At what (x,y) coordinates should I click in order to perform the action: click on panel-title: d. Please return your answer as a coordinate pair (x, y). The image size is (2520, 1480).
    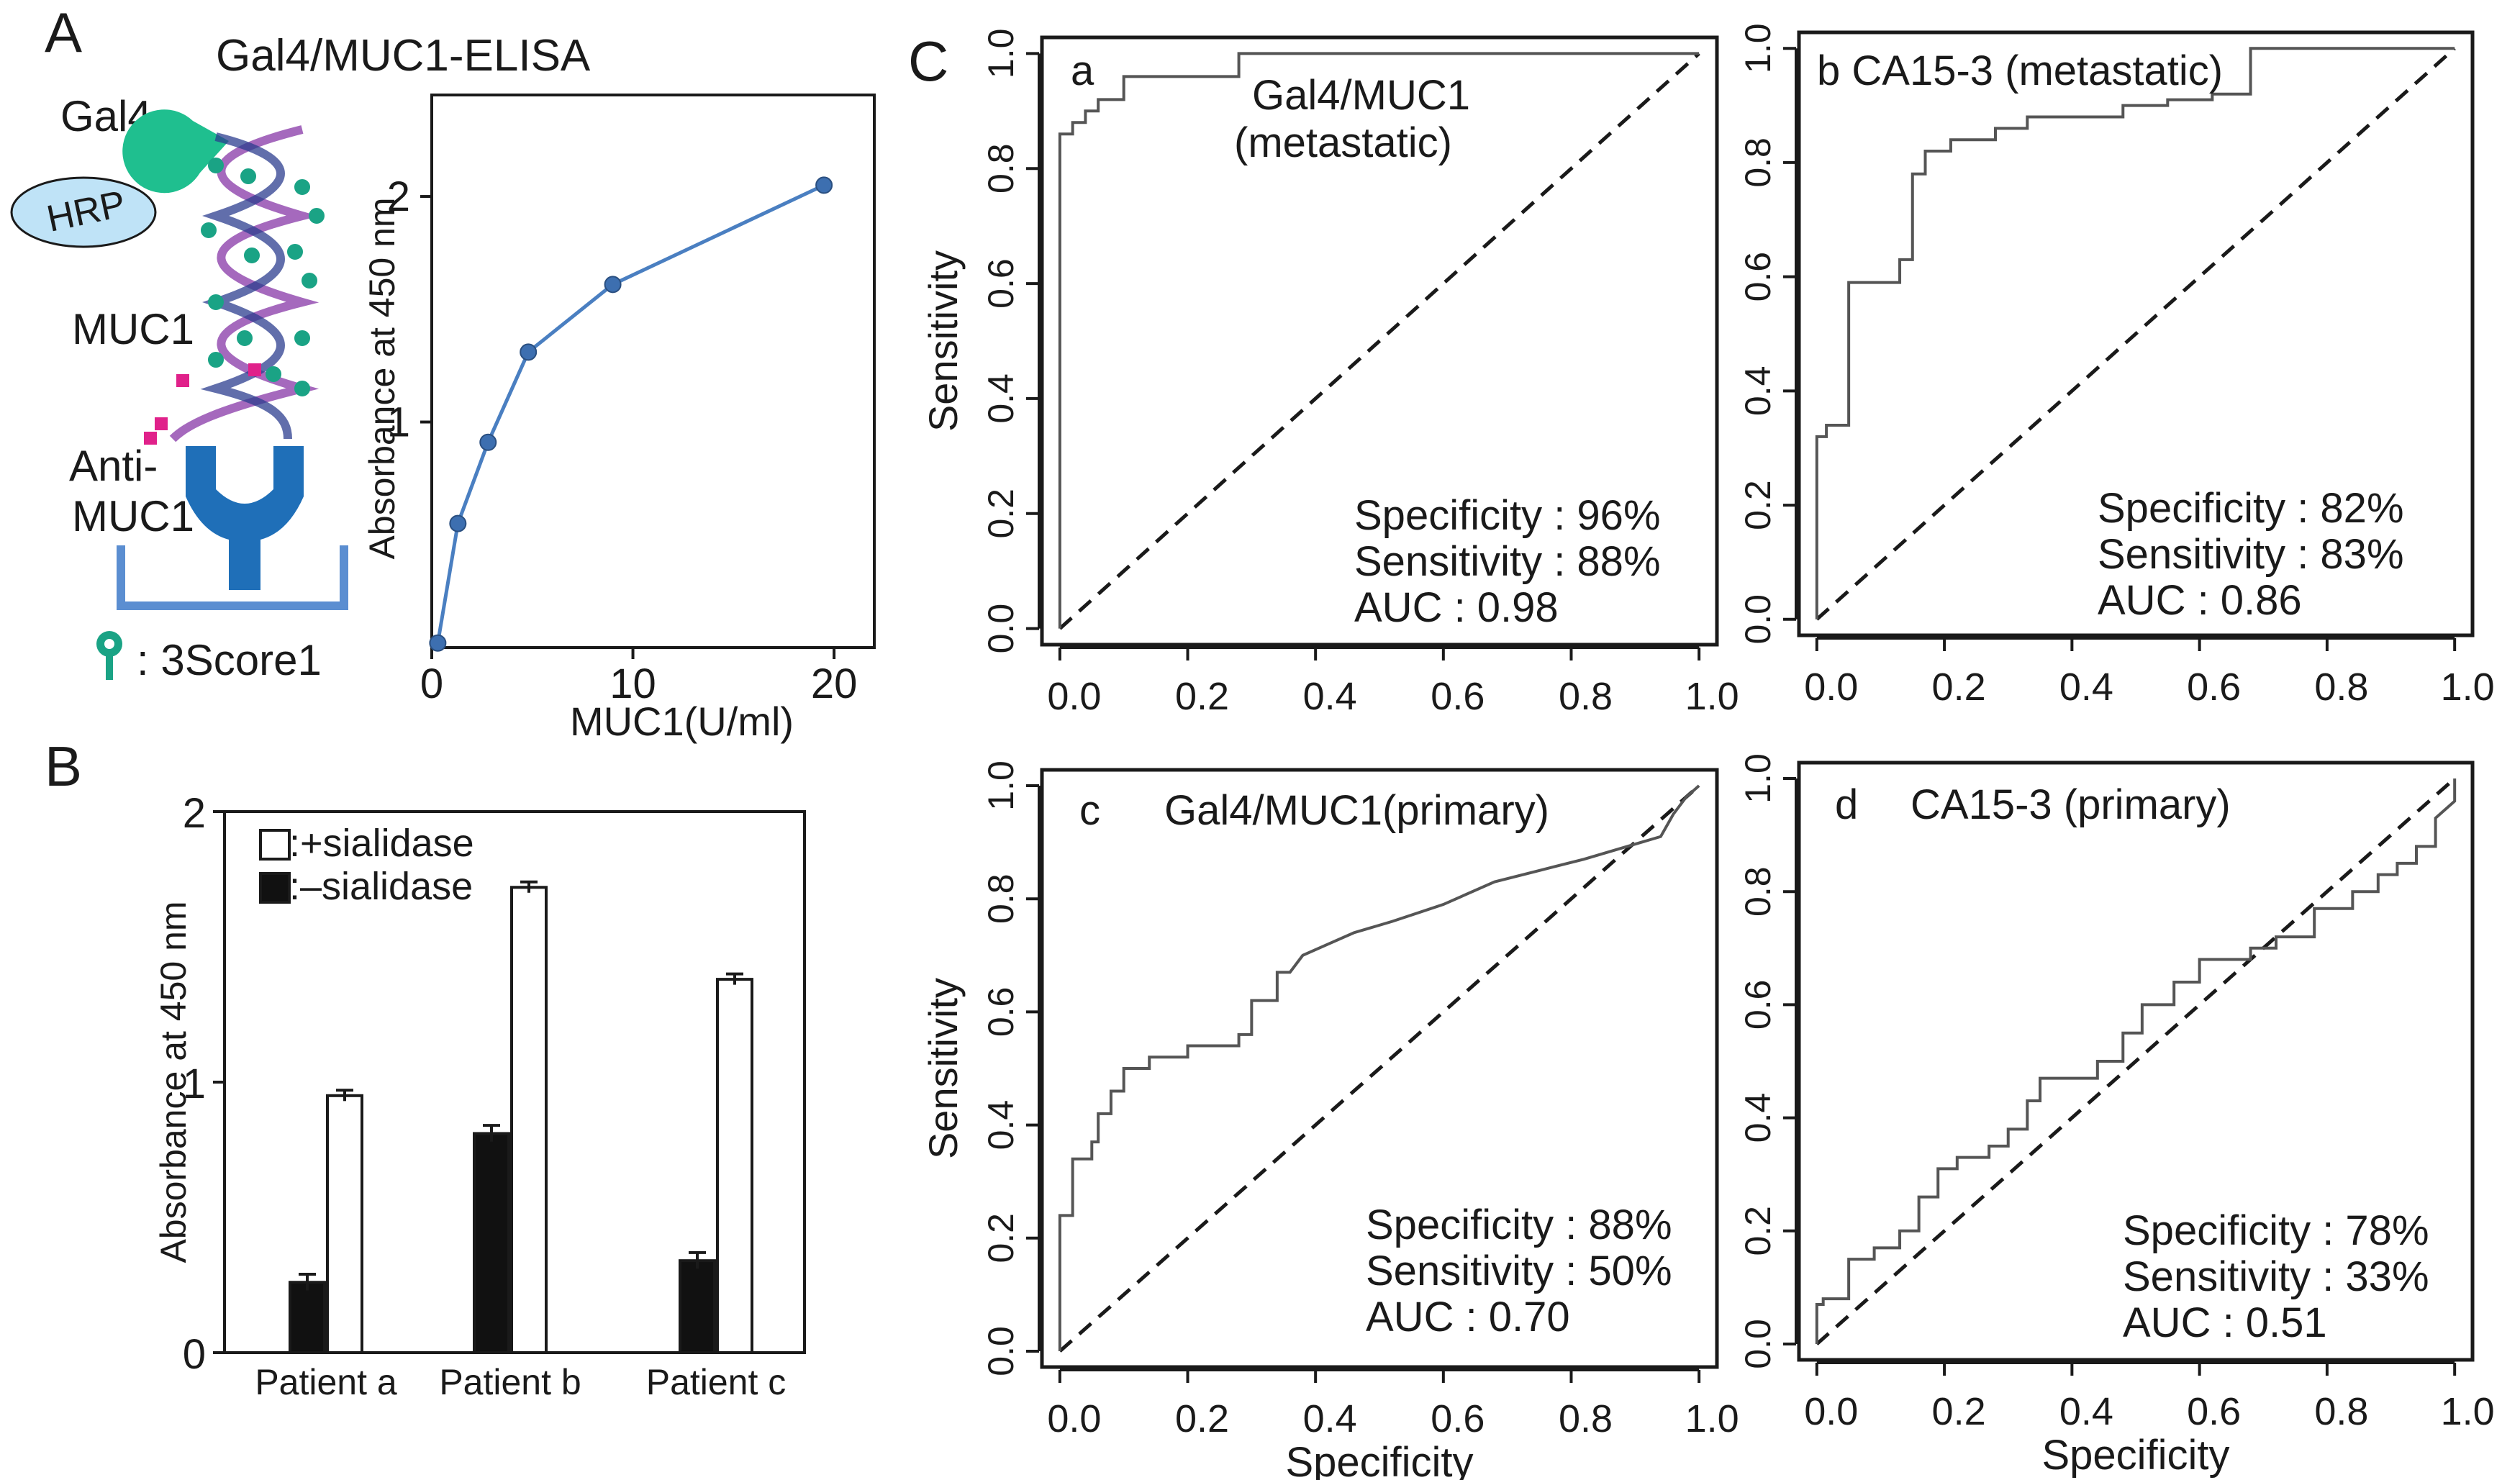
    Looking at the image, I should click on (1846, 804).